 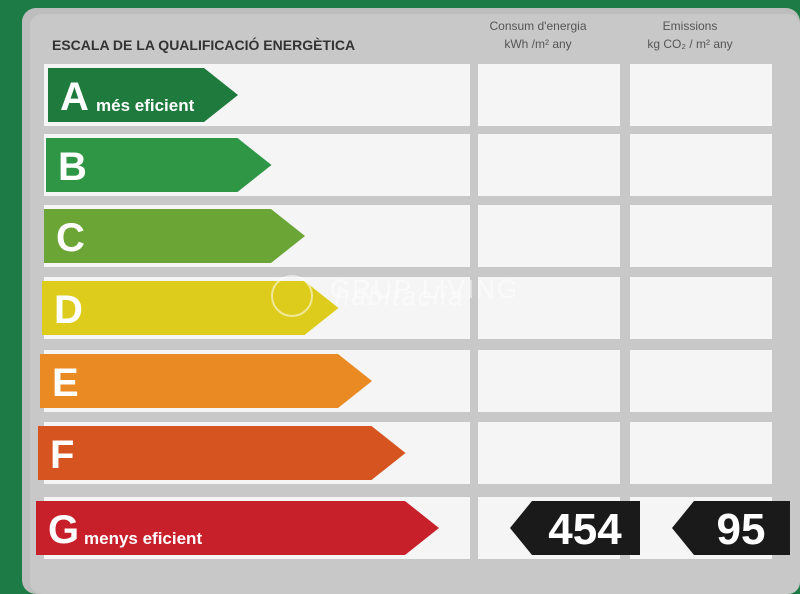 I want to click on rating-letter: G, so click(x=63, y=530).